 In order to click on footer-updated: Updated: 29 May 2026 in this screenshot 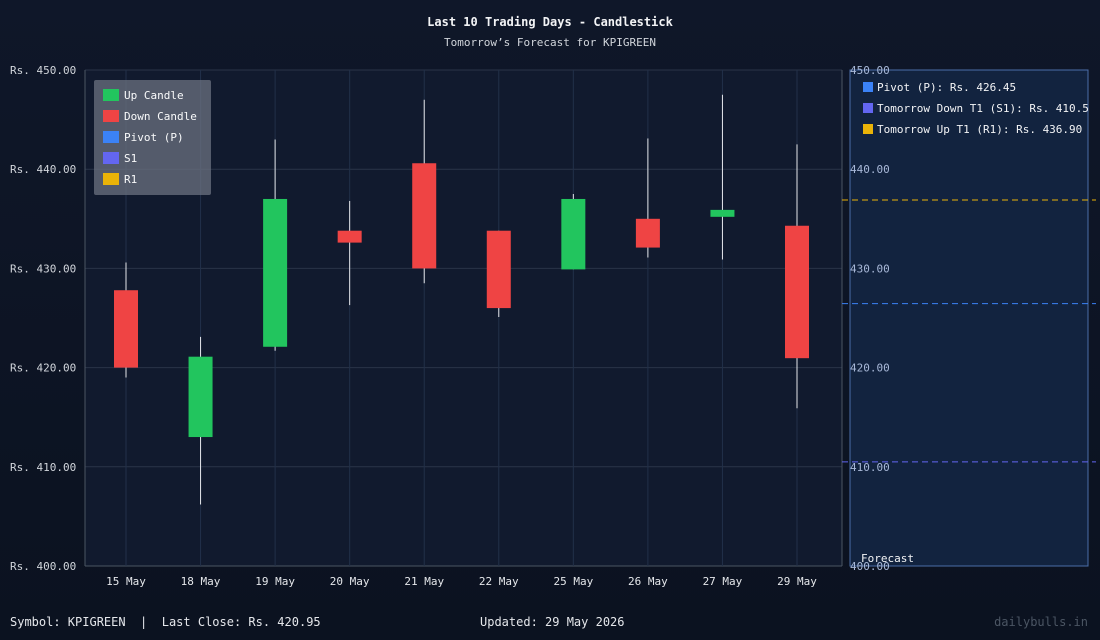, I will do `click(552, 622)`.